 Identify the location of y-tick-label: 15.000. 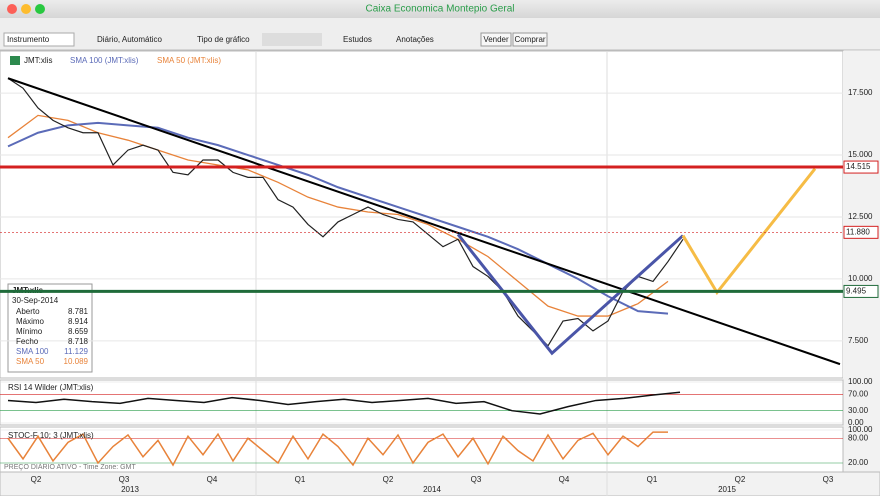
(860, 154).